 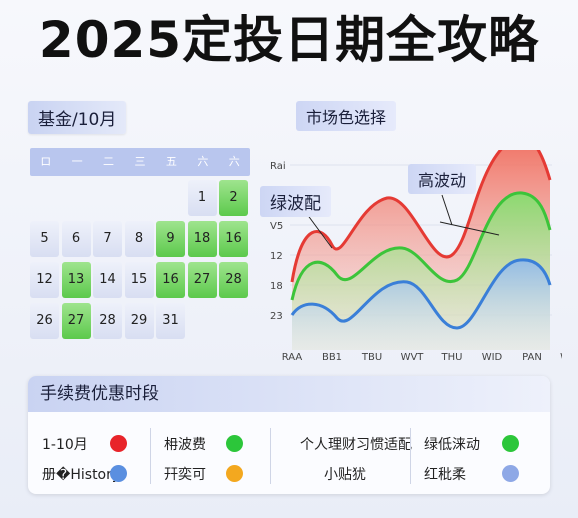 I want to click on x-tick-label: THU, so click(x=452, y=357).